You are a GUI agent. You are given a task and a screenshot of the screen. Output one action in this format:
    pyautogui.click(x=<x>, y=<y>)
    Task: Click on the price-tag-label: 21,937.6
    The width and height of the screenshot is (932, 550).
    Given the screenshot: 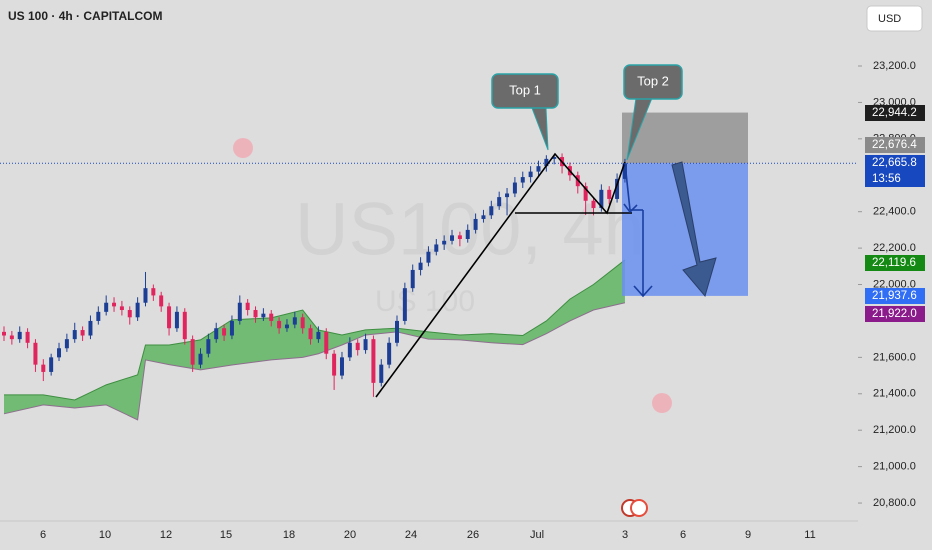 What is the action you would take?
    pyautogui.click(x=894, y=296)
    